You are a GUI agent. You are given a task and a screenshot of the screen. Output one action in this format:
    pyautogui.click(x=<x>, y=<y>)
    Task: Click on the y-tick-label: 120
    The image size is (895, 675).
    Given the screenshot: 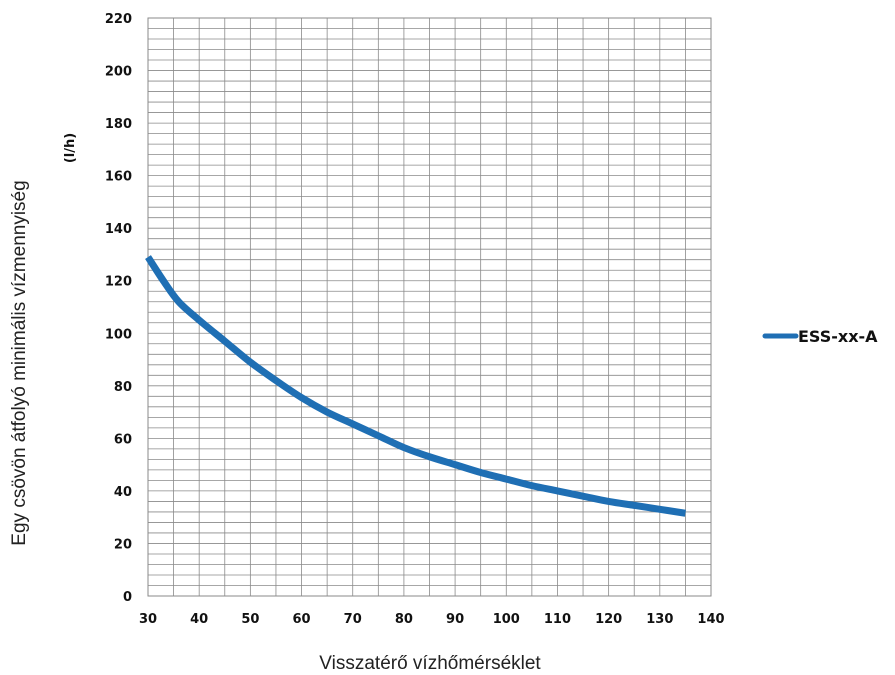 What is the action you would take?
    pyautogui.click(x=118, y=282)
    